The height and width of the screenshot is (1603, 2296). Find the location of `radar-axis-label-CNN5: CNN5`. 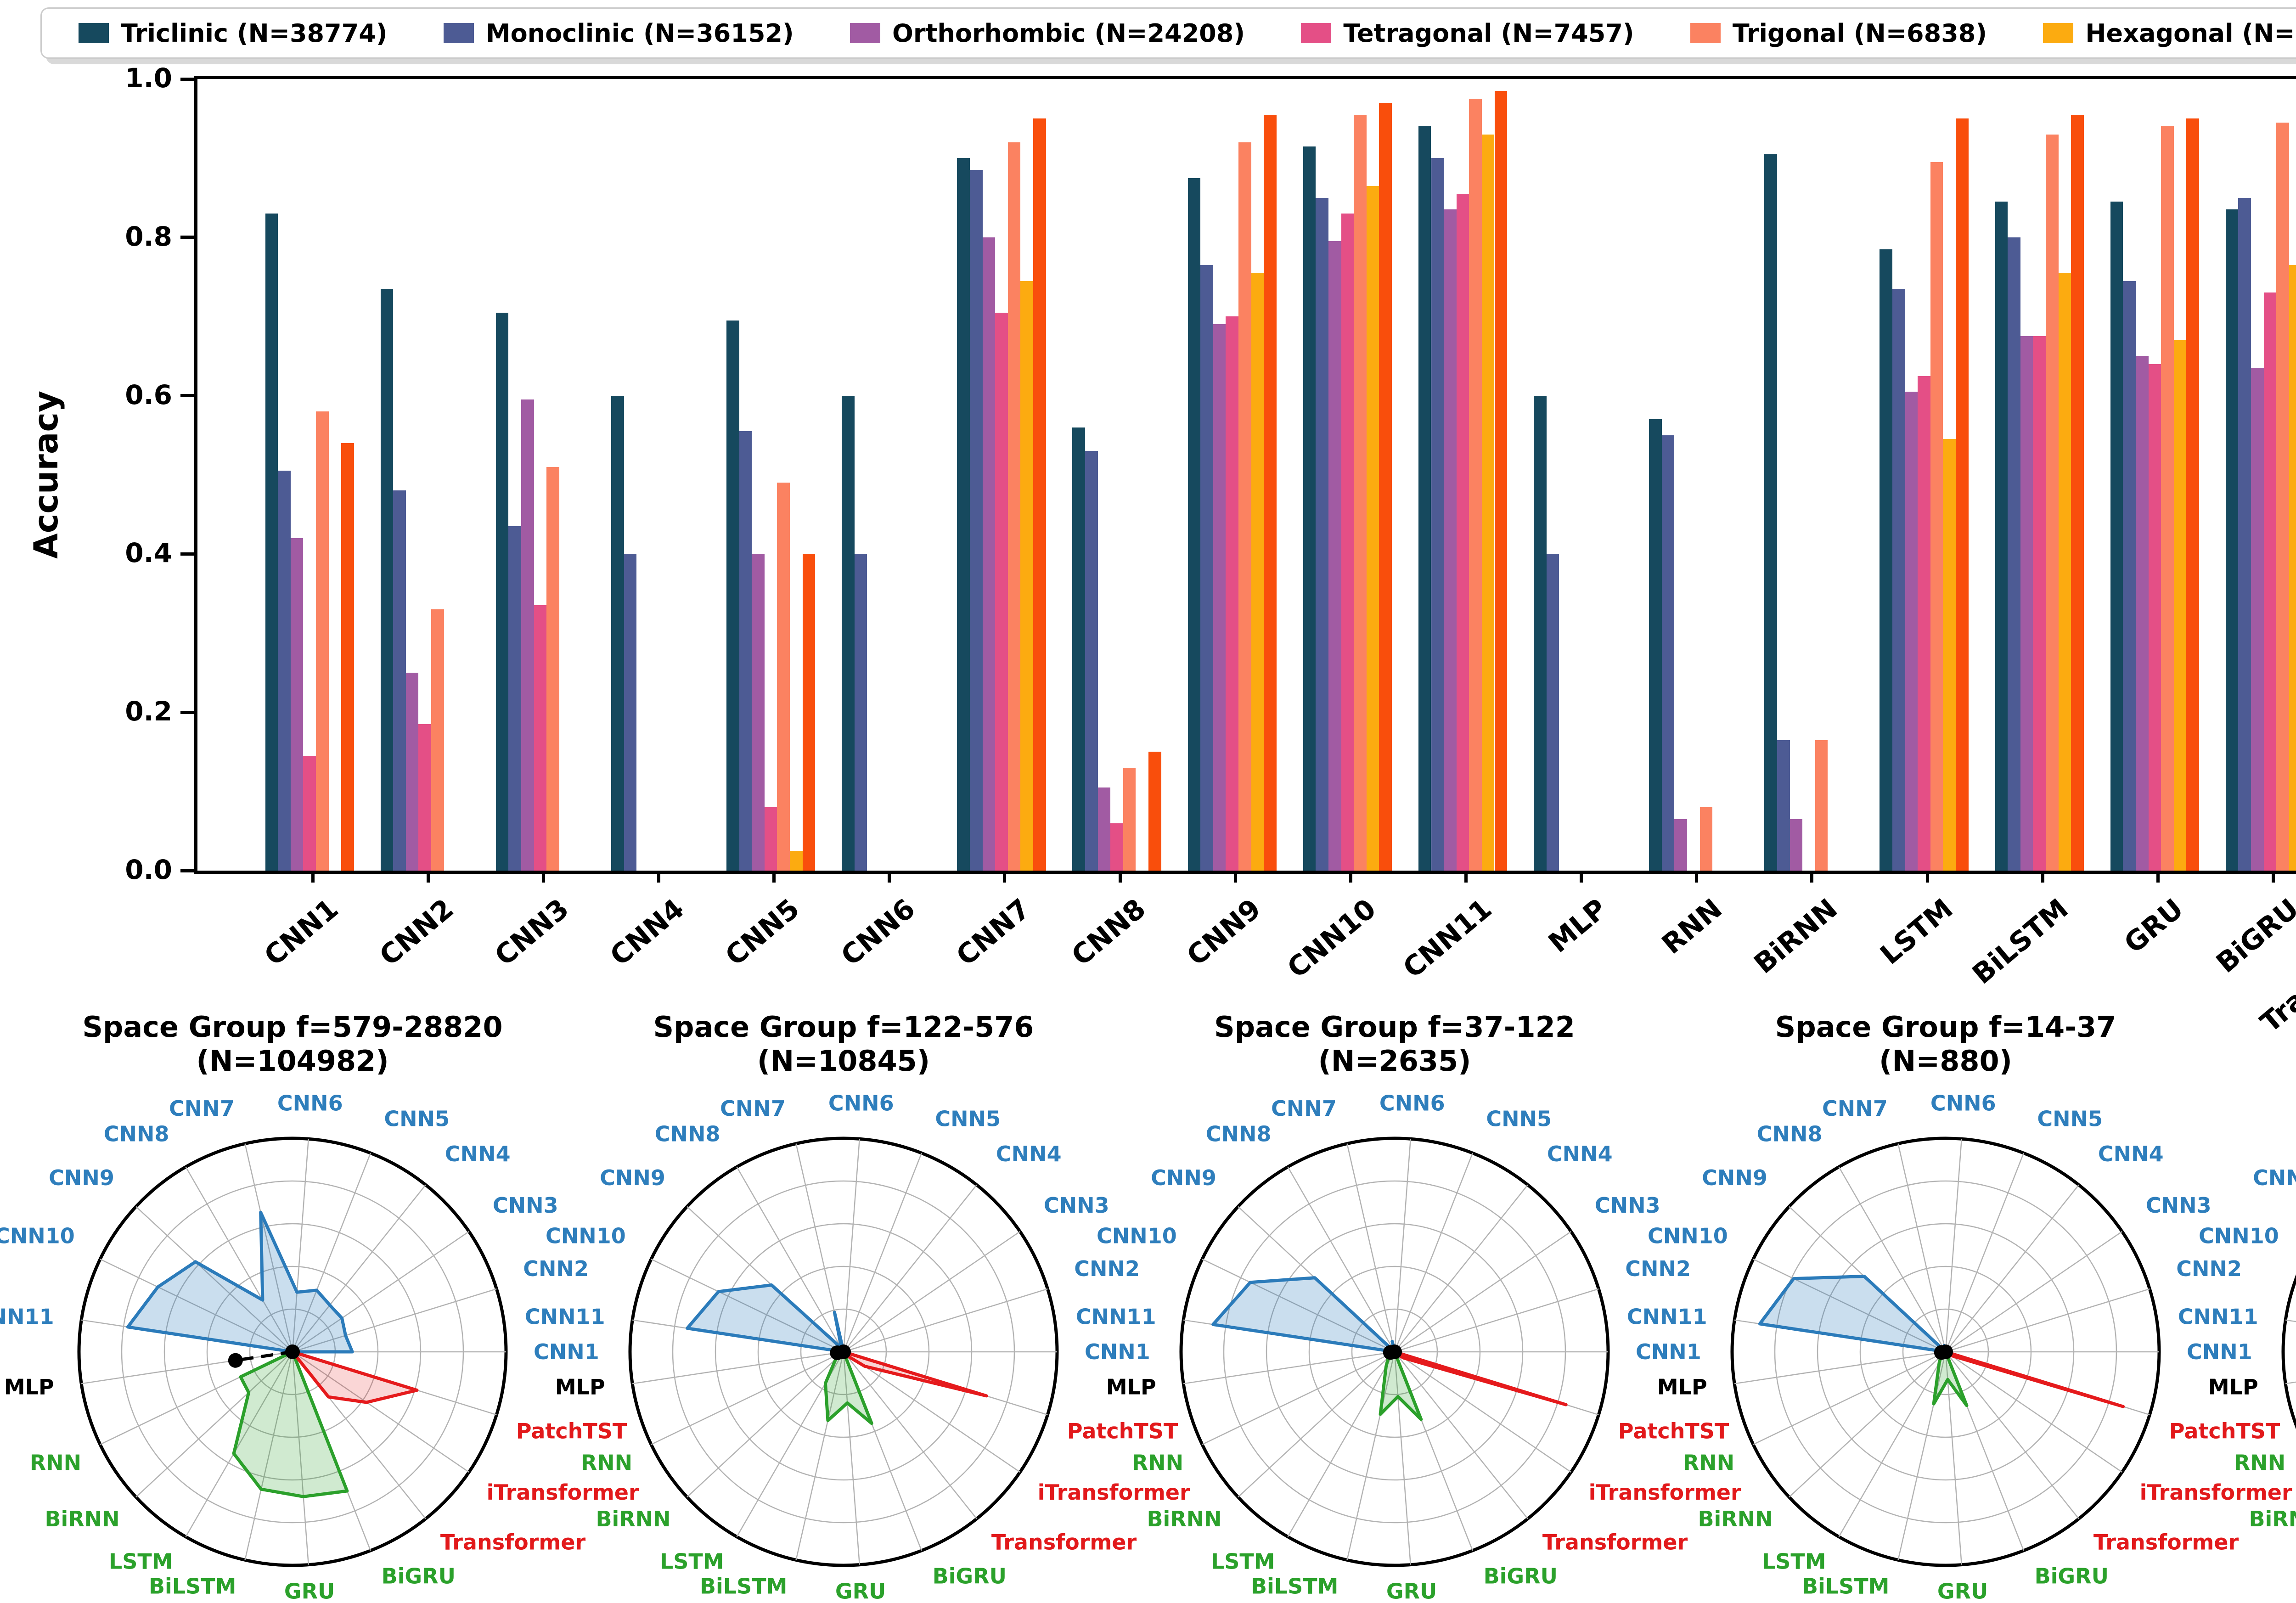

radar-axis-label-CNN5: CNN5 is located at coordinates (417, 1119).